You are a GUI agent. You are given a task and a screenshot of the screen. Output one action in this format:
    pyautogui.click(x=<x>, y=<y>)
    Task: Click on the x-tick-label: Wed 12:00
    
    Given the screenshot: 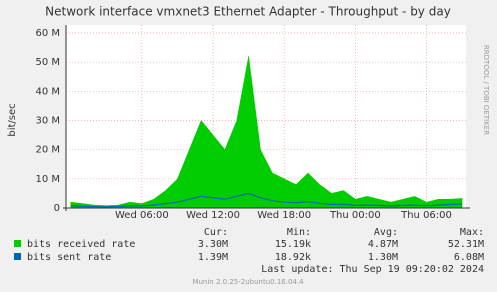 What is the action you would take?
    pyautogui.click(x=213, y=215)
    